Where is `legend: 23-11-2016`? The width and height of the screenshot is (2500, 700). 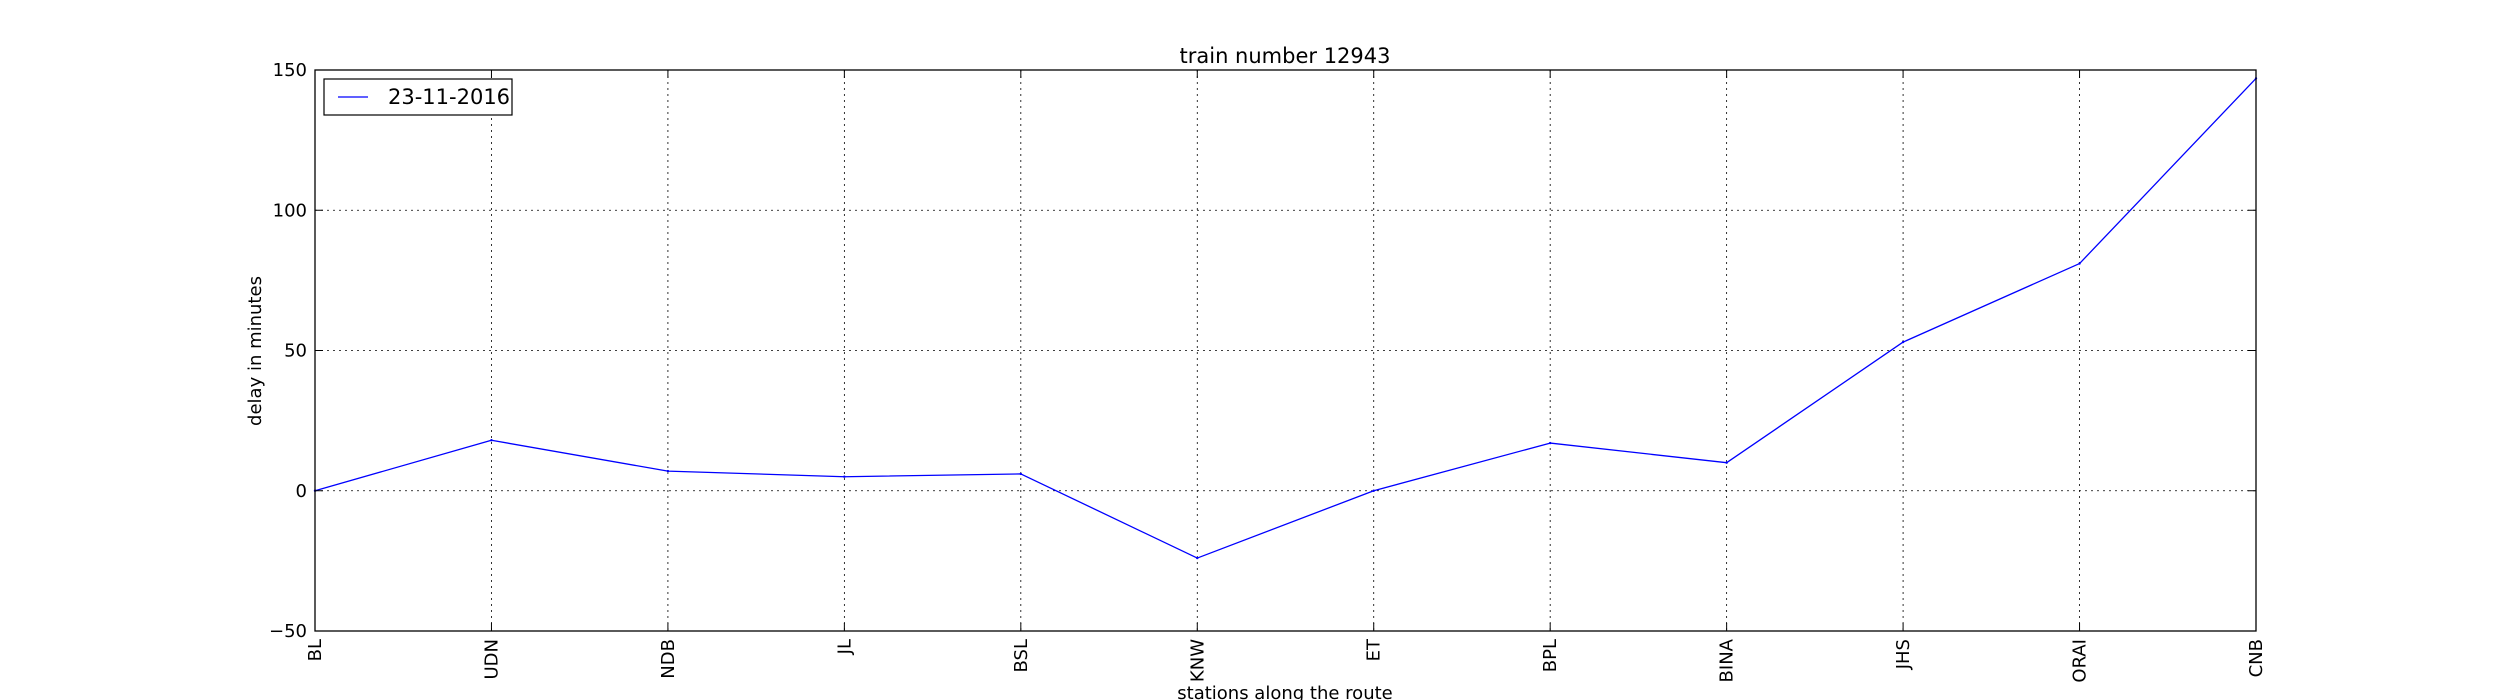 legend: 23-11-2016 is located at coordinates (418, 97).